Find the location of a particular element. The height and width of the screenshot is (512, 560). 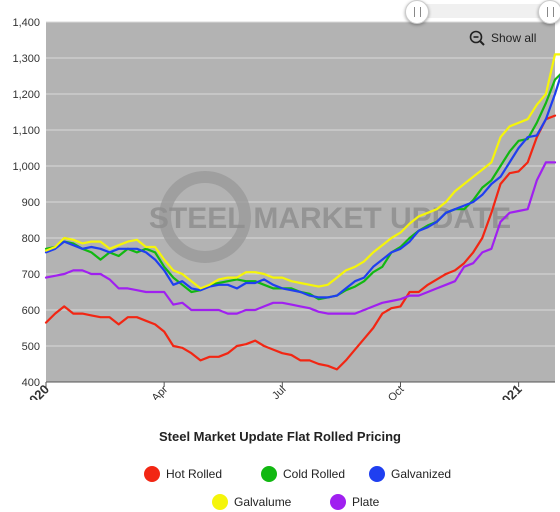

watermark: STEEL MARKET UPDATE is located at coordinates (330, 217).